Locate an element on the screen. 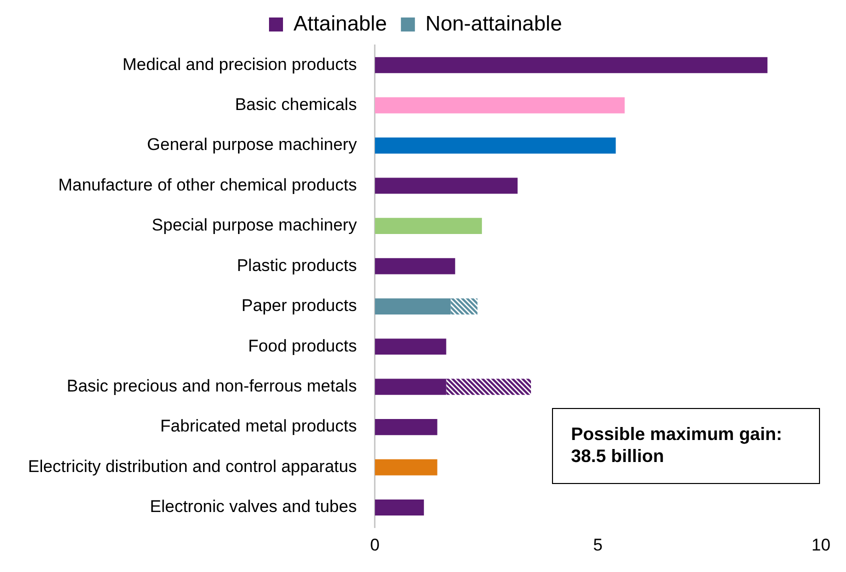 This screenshot has height=572, width=846. legend-label: Non-attainable is located at coordinates (493, 24).